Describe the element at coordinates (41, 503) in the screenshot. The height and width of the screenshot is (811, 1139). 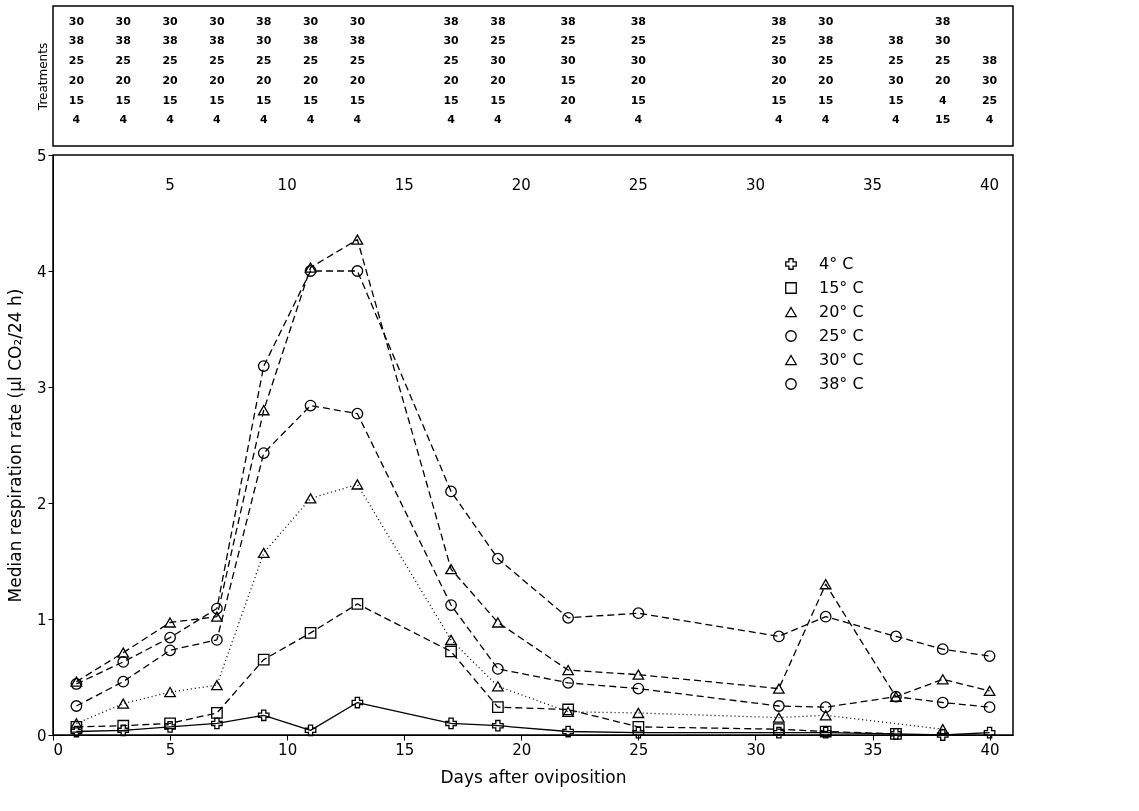
I see `y-tick-label: 2` at that location.